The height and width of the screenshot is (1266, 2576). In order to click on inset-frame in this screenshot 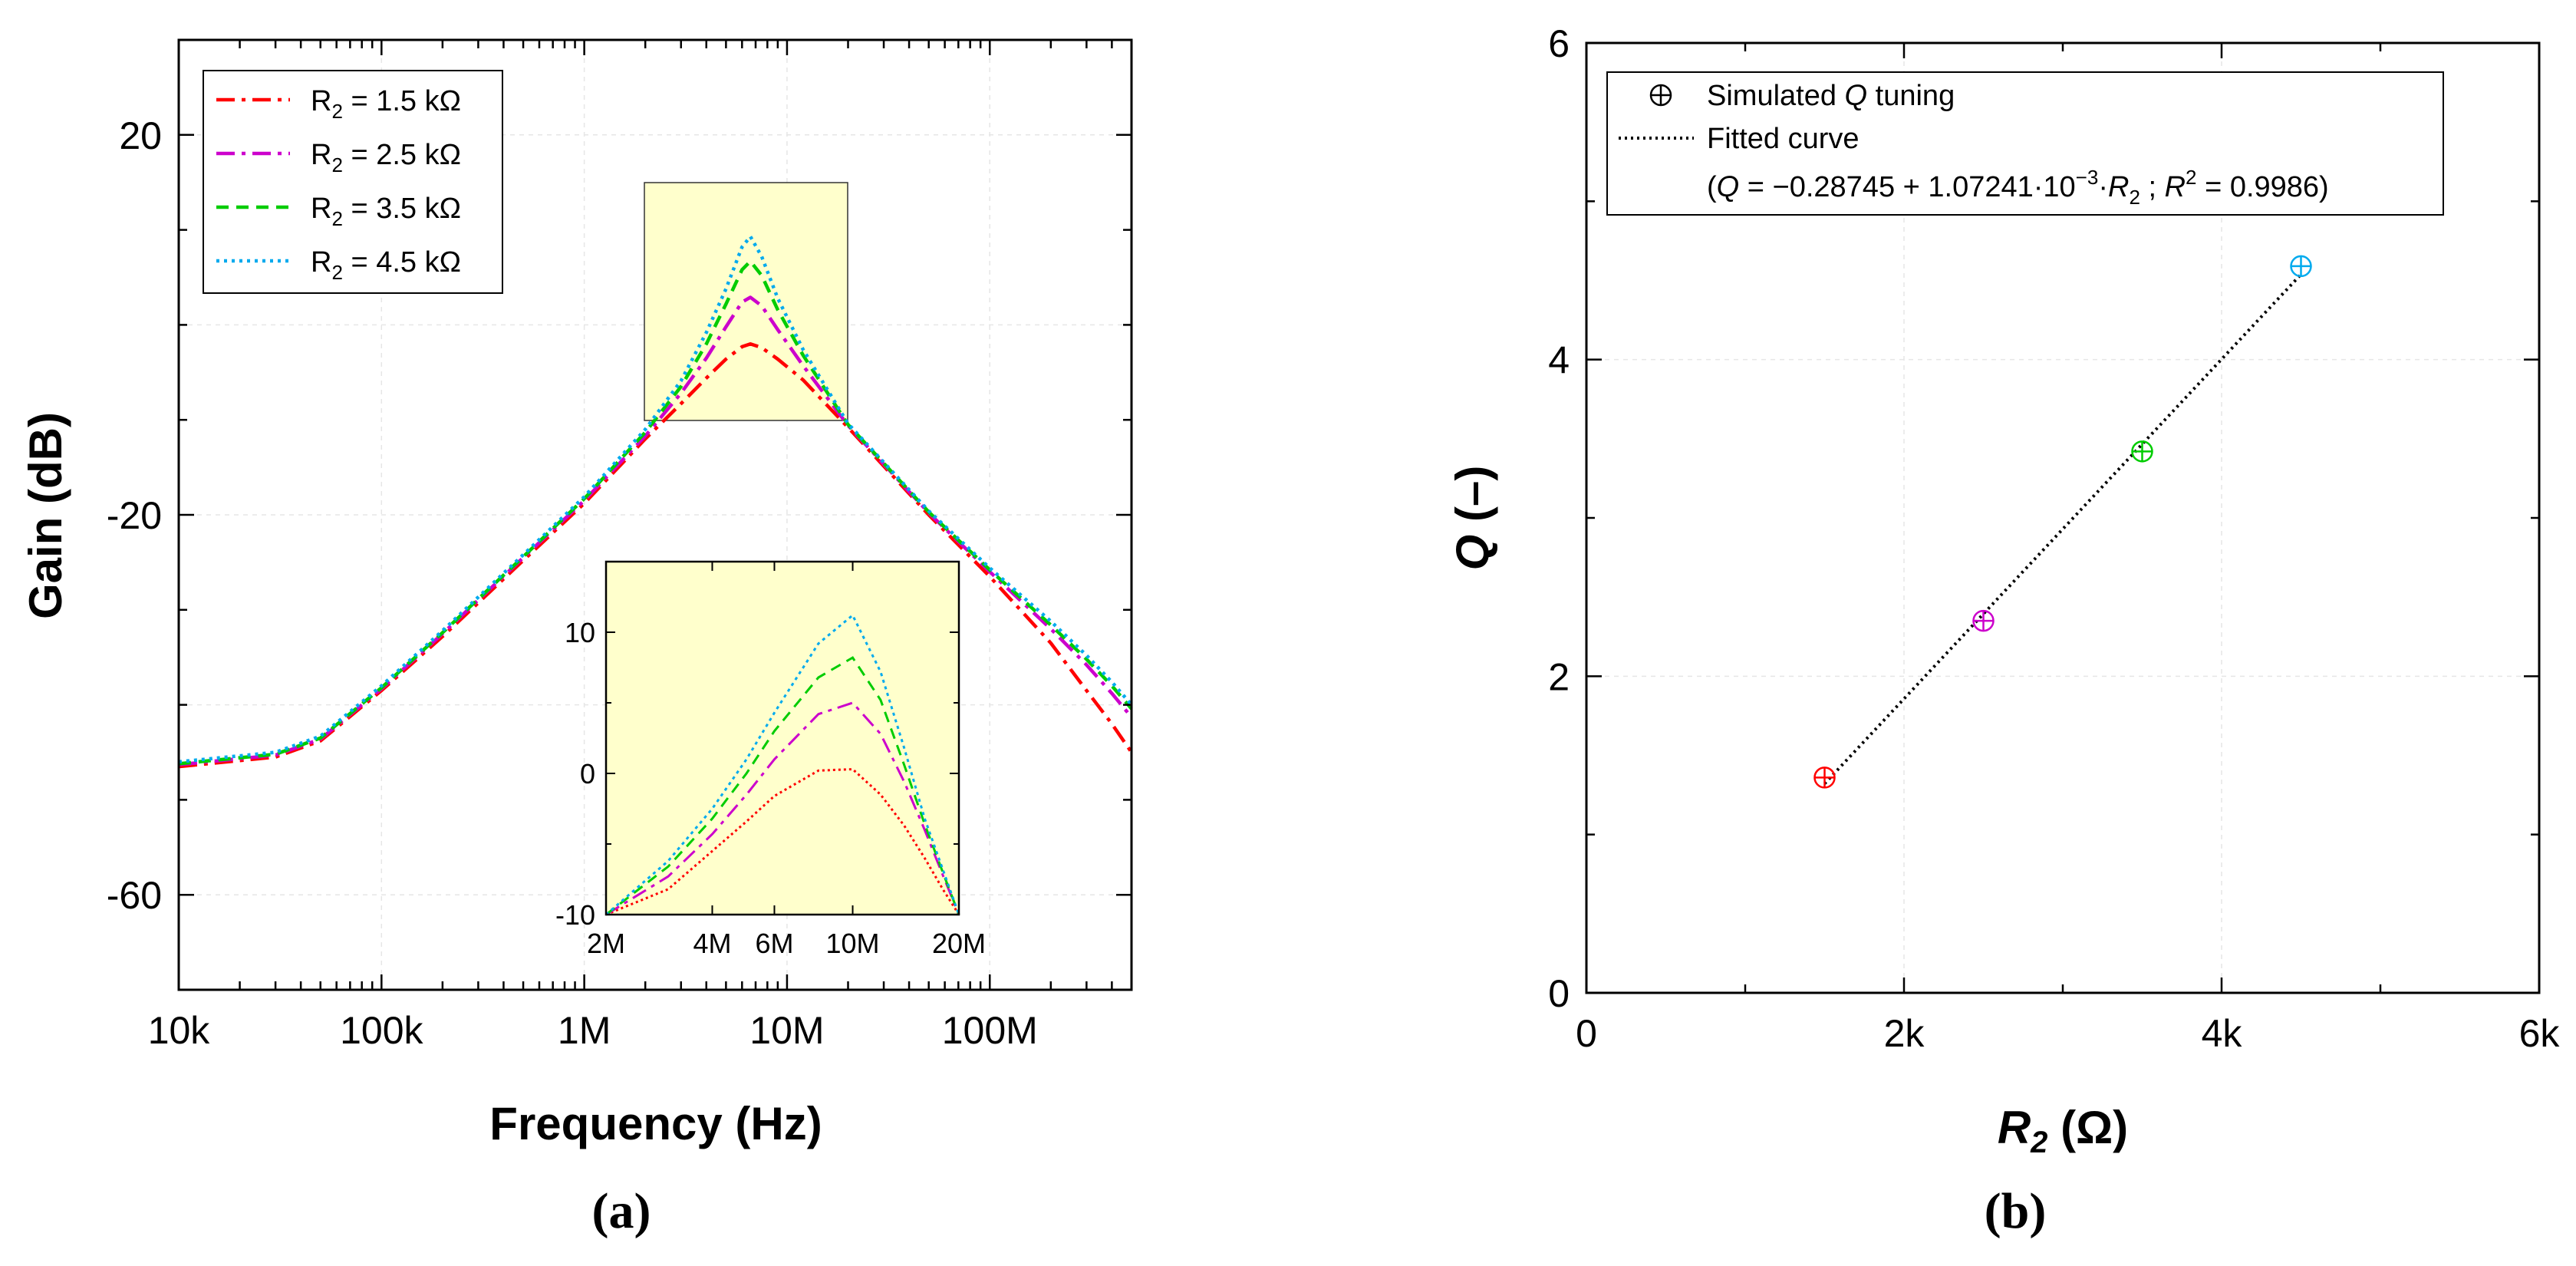, I will do `click(782, 738)`.